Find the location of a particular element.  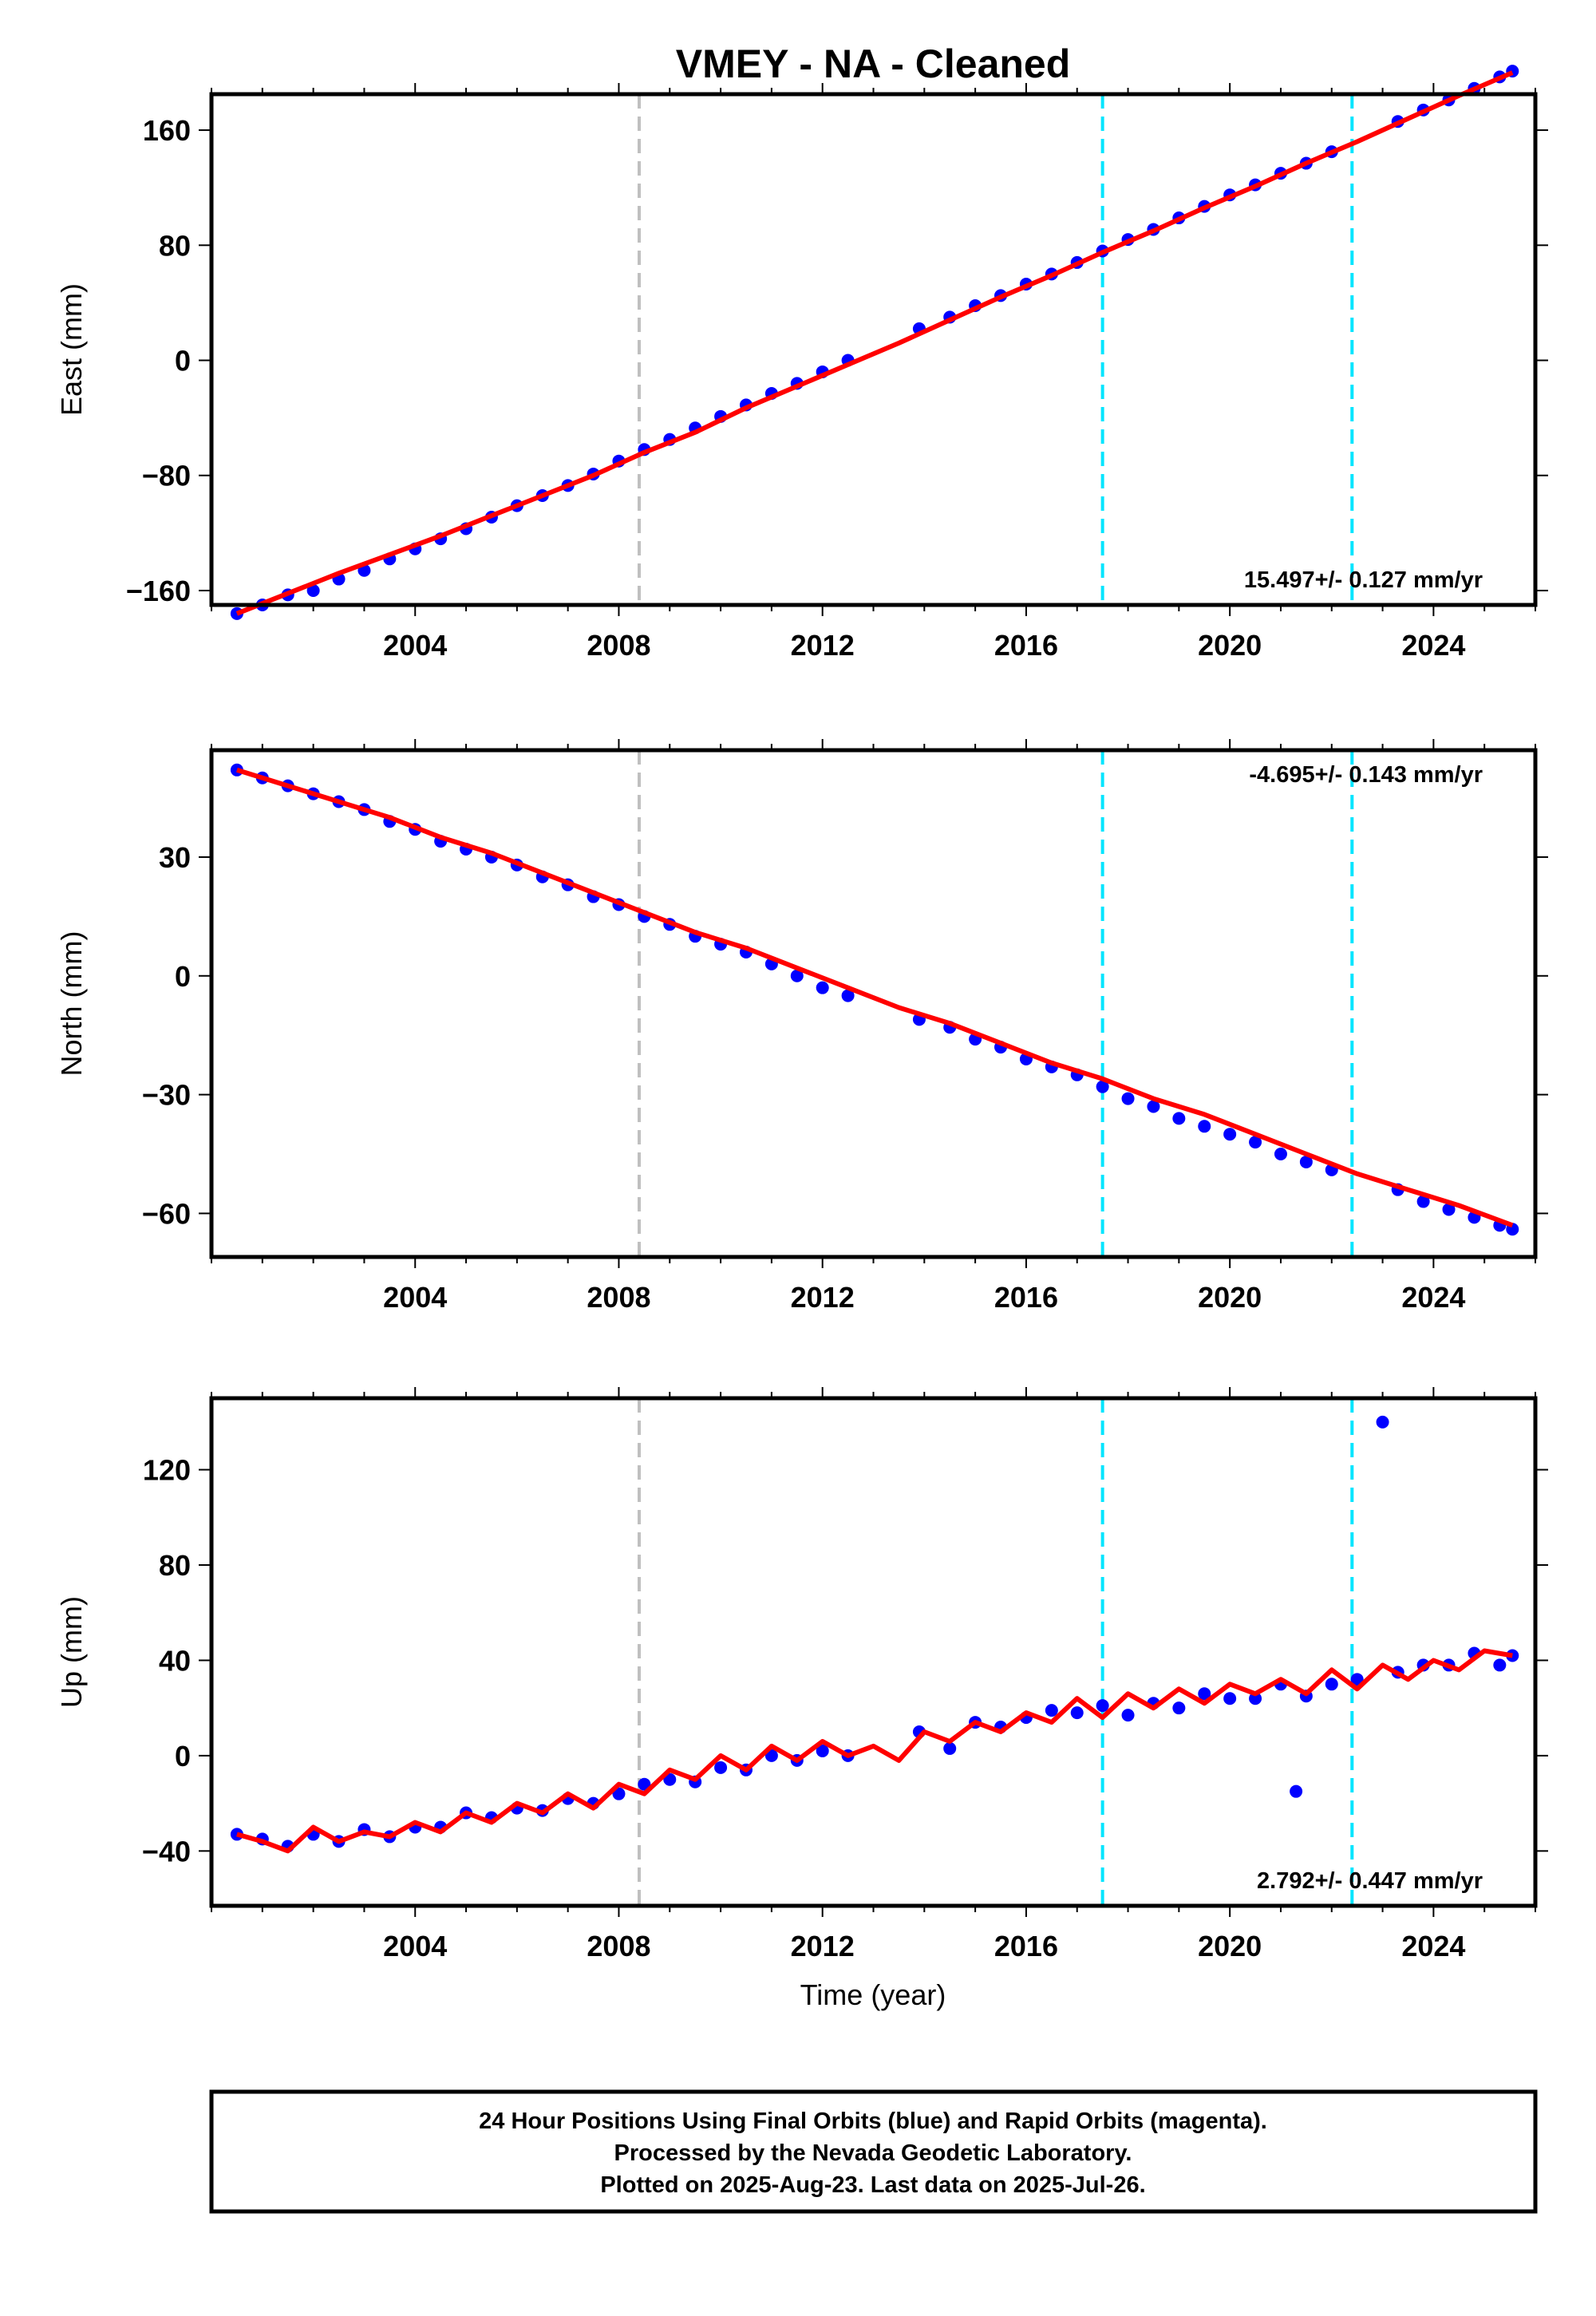

y-tick-label: −40 is located at coordinates (166, 1851).